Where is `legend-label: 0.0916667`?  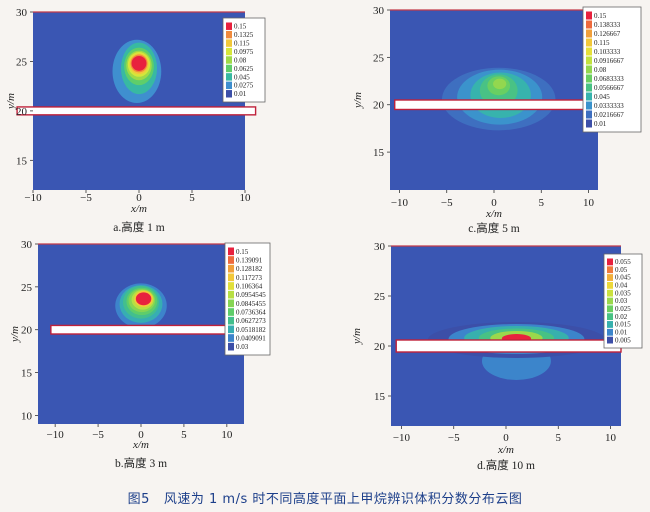
legend-label: 0.0916667 is located at coordinates (609, 61).